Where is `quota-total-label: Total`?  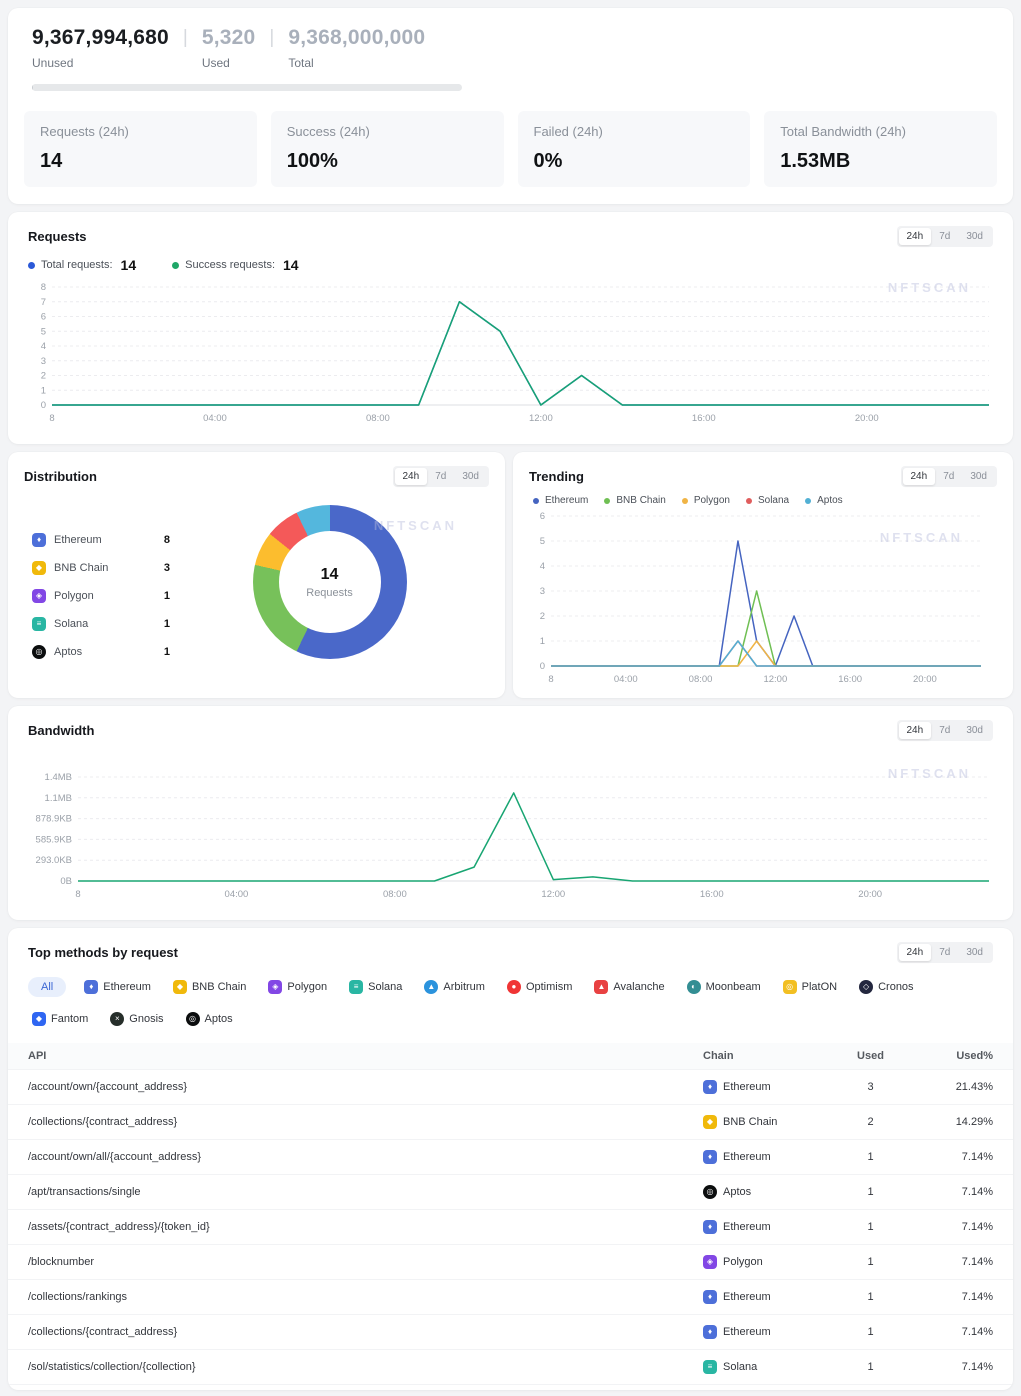 quota-total-label: Total is located at coordinates (301, 63).